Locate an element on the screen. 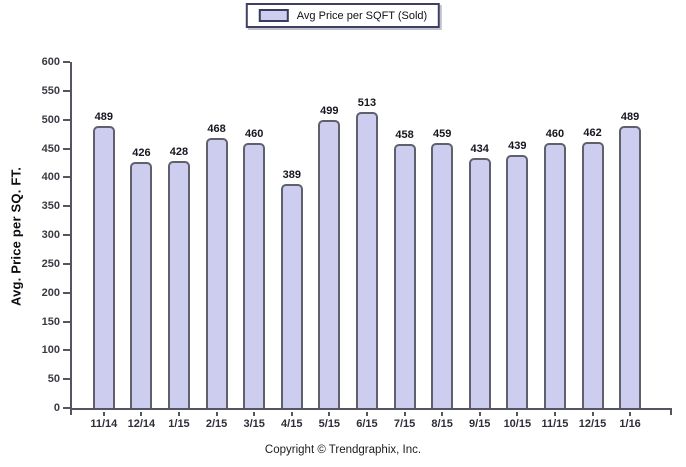 This screenshot has height=467, width=686. legend-swatch is located at coordinates (273, 15).